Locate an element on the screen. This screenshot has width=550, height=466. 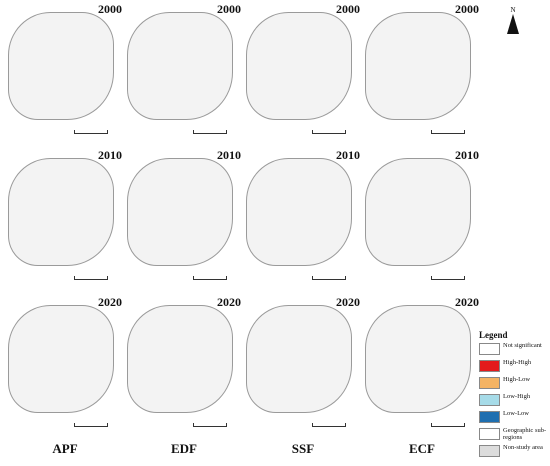
legend-label: Low-Low is located at coordinates (516, 413).